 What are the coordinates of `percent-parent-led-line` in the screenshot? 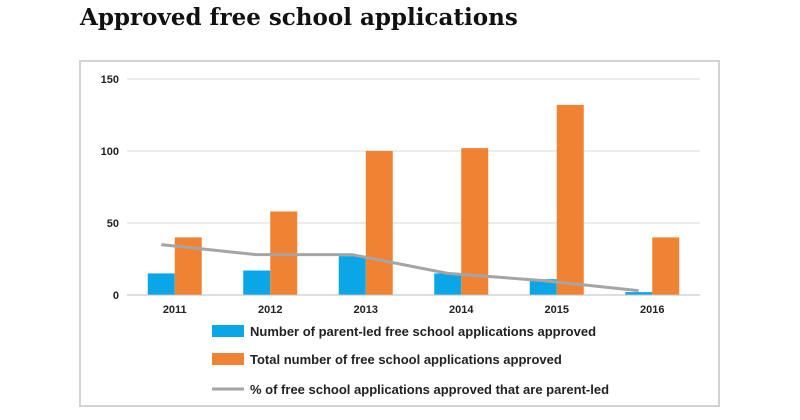 It's located at (400, 268).